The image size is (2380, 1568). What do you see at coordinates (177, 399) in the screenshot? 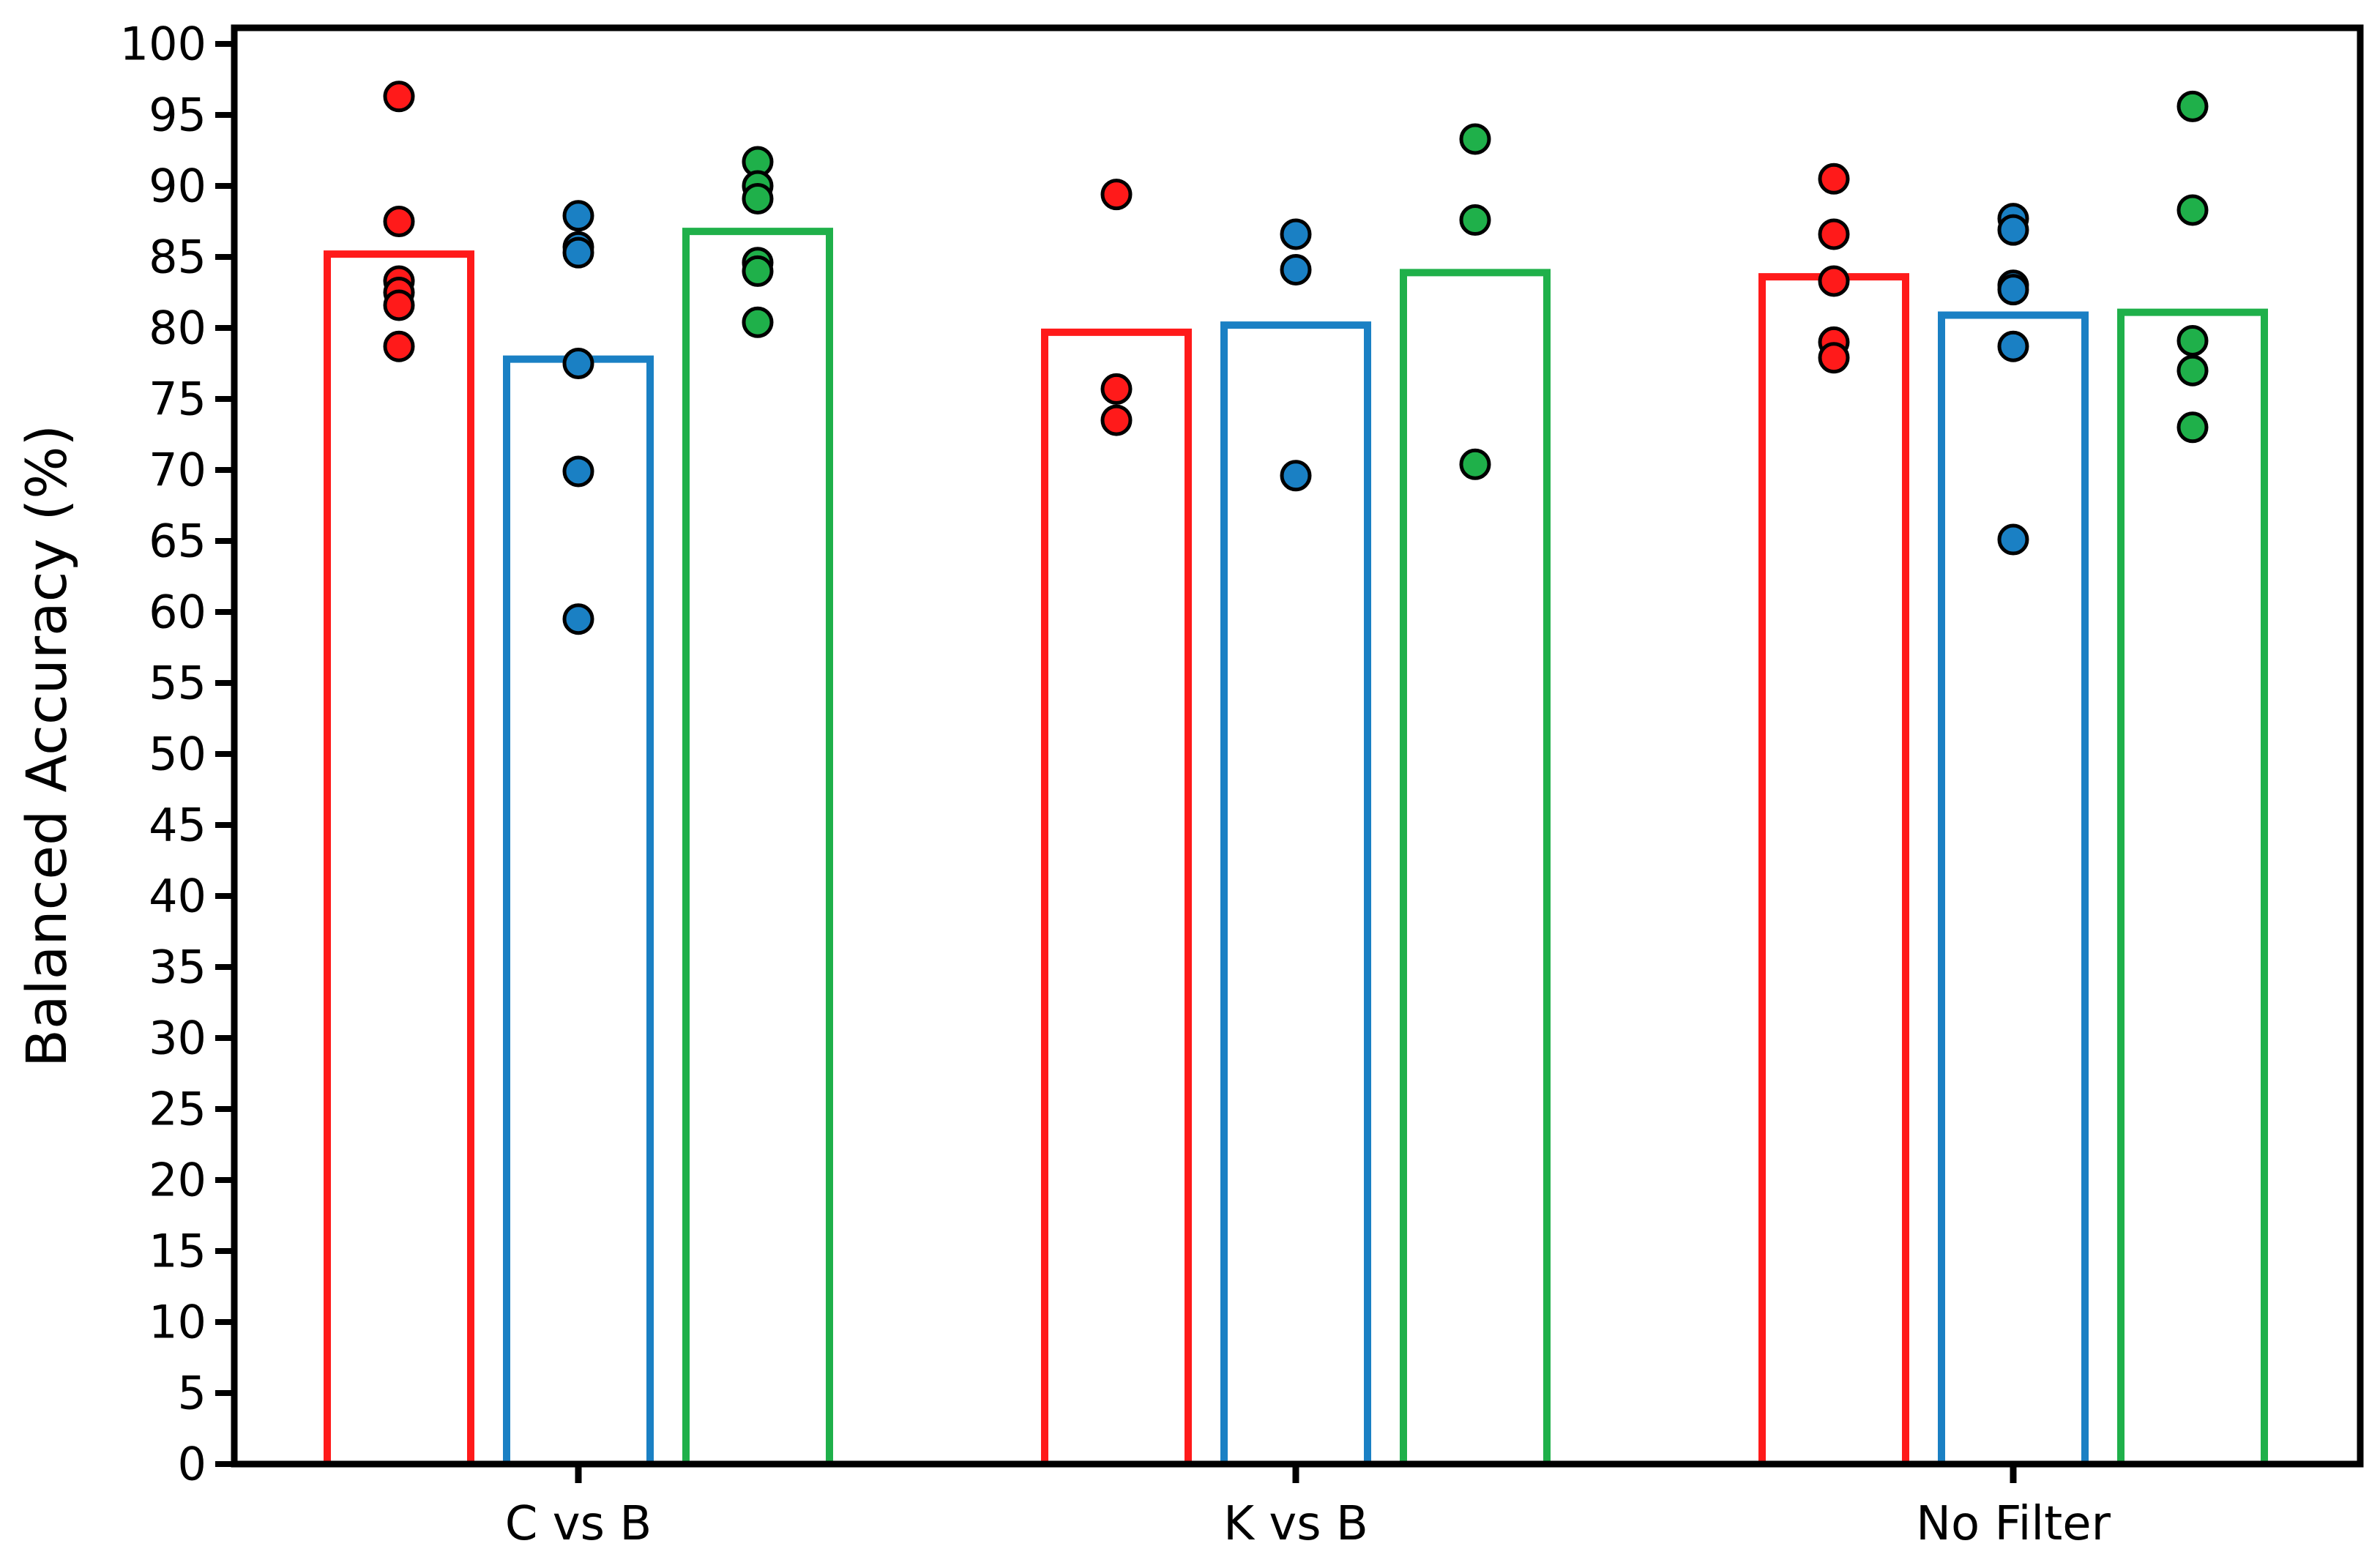
I see `y-tick-label: 75` at bounding box center [177, 399].